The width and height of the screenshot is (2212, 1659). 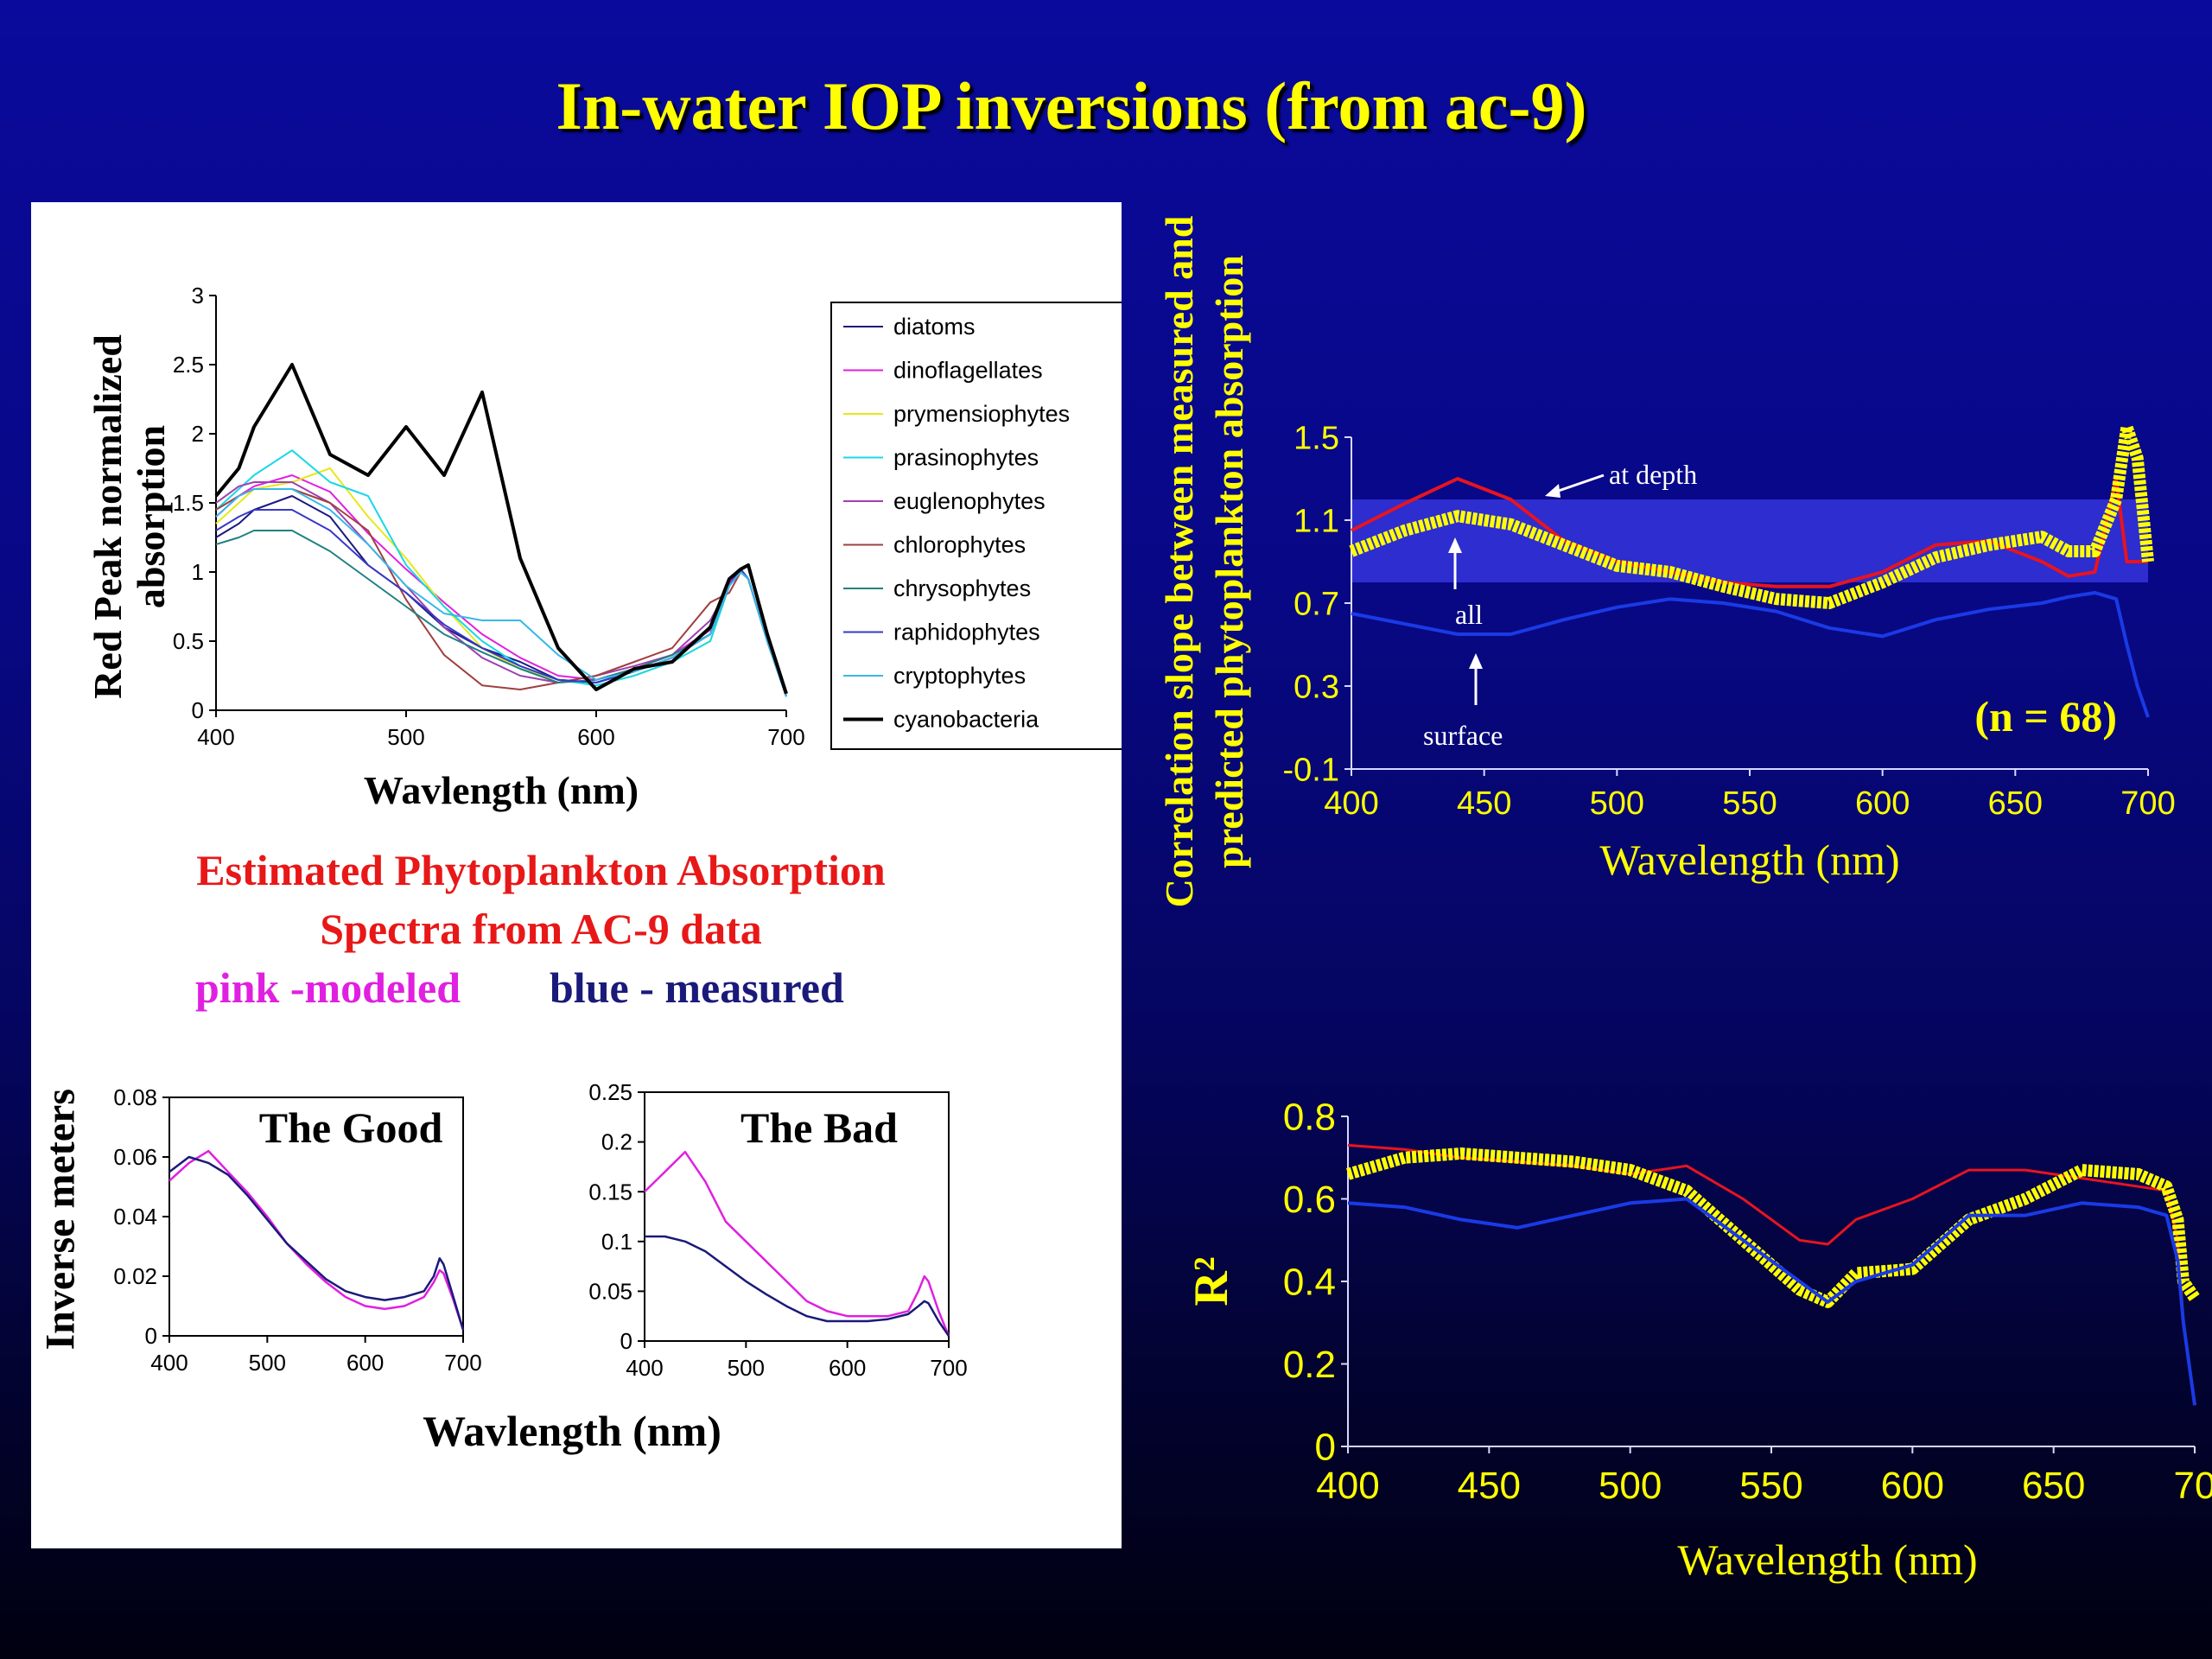 What do you see at coordinates (198, 434) in the screenshot?
I see `red-peak-y-tick-label: 2` at bounding box center [198, 434].